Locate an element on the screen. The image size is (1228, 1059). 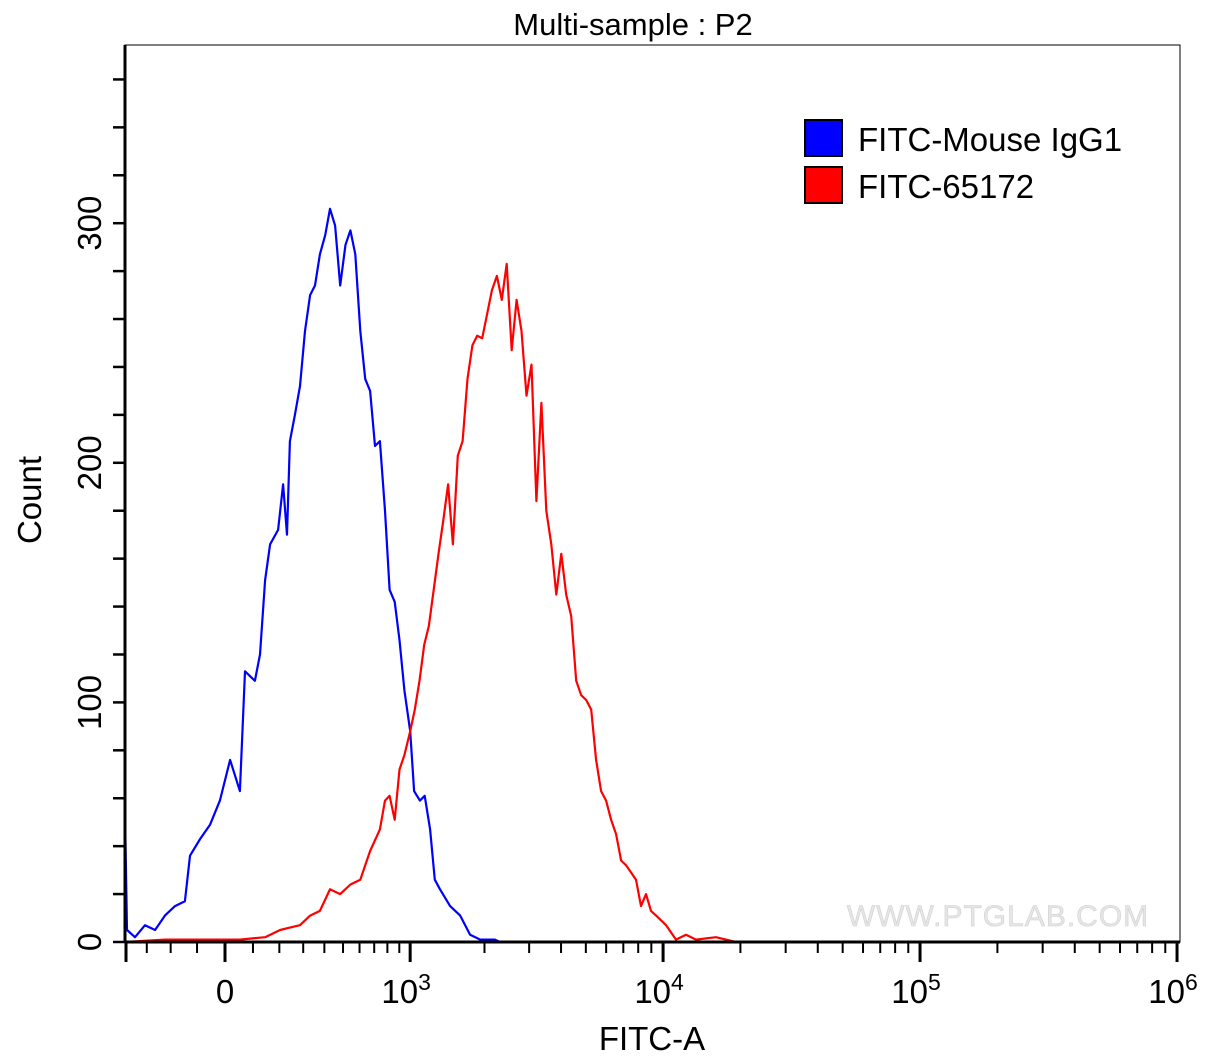
legend: FITC-Mouse IgG1 FITC-65172 is located at coordinates (963, 162).